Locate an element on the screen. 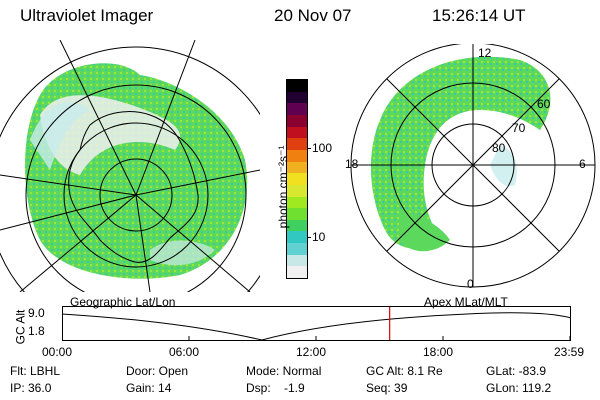 The height and width of the screenshot is (400, 600). right-map-caption: Apex MLat/MLT is located at coordinates (466, 302).